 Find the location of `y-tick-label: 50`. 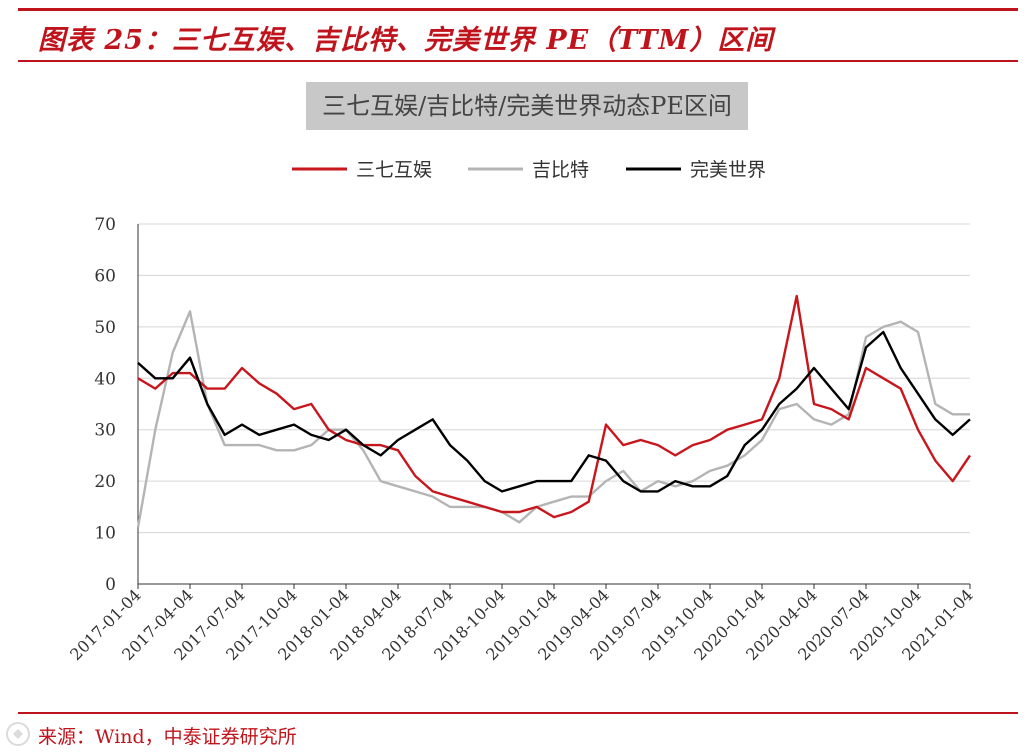

y-tick-label: 50 is located at coordinates (105, 328).